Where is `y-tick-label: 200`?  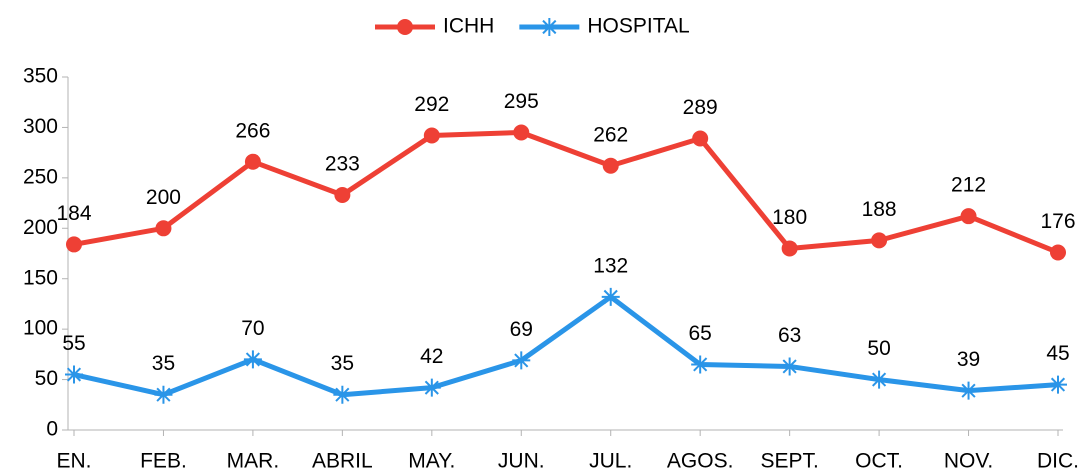
y-tick-label: 200 is located at coordinates (40, 227).